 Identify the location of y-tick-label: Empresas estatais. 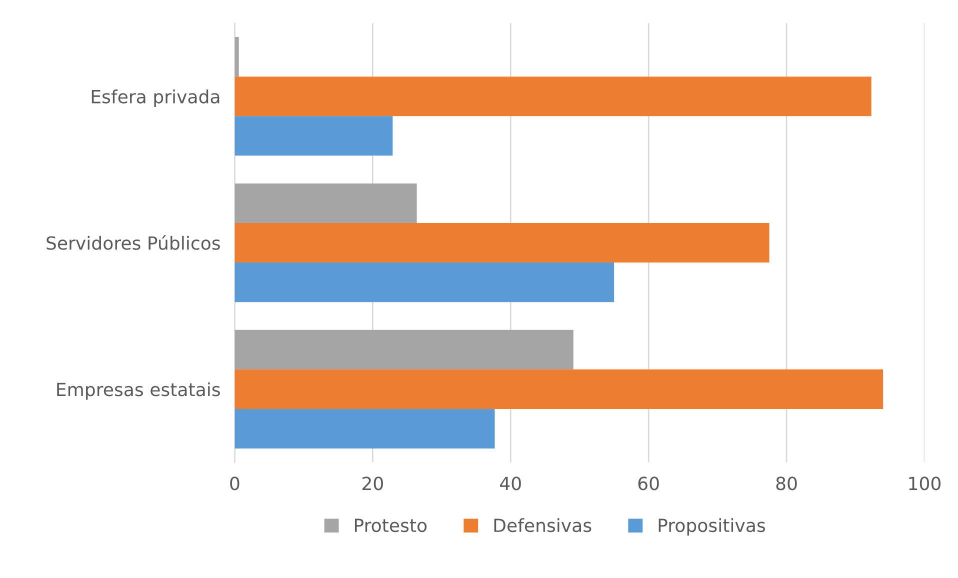
(138, 391).